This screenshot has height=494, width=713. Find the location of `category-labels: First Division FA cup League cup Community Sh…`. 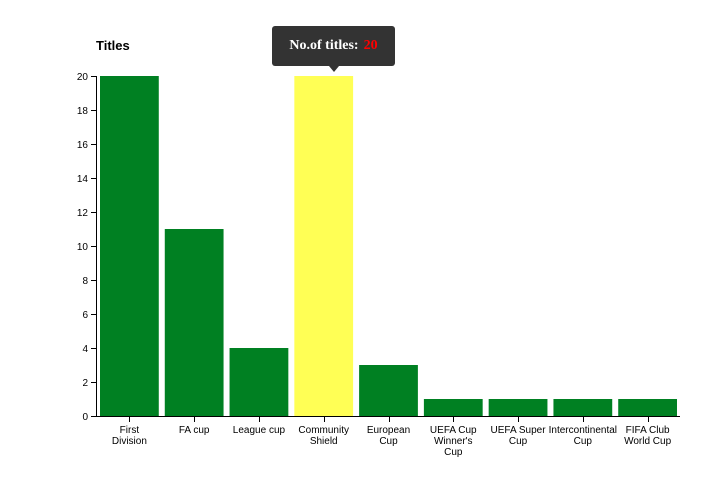

category-labels: First Division FA cup League cup Community Sh… is located at coordinates (392, 441).